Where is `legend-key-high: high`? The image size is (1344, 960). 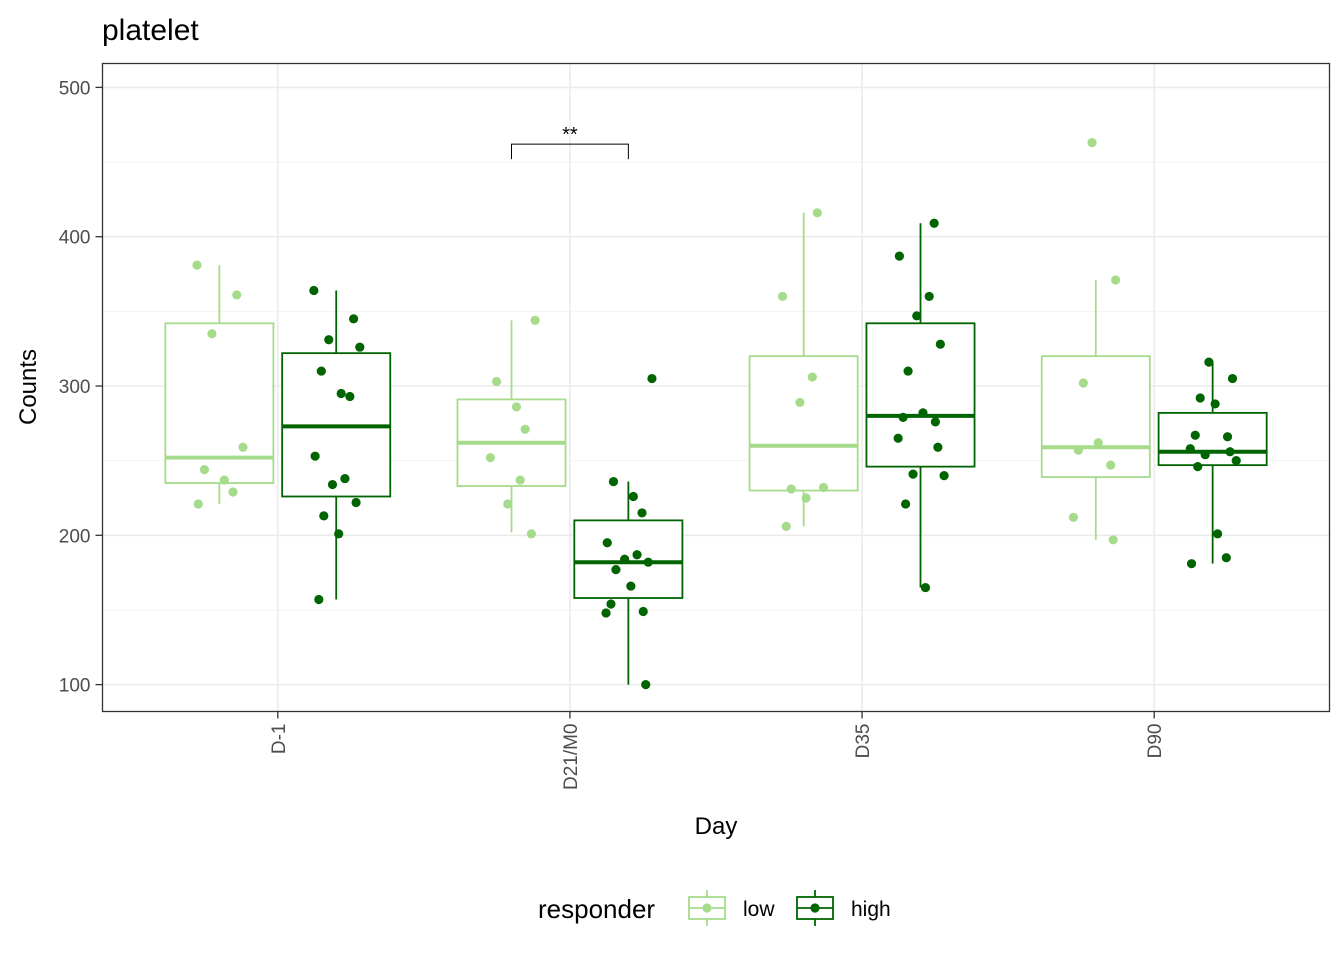 legend-key-high: high is located at coordinates (843, 908).